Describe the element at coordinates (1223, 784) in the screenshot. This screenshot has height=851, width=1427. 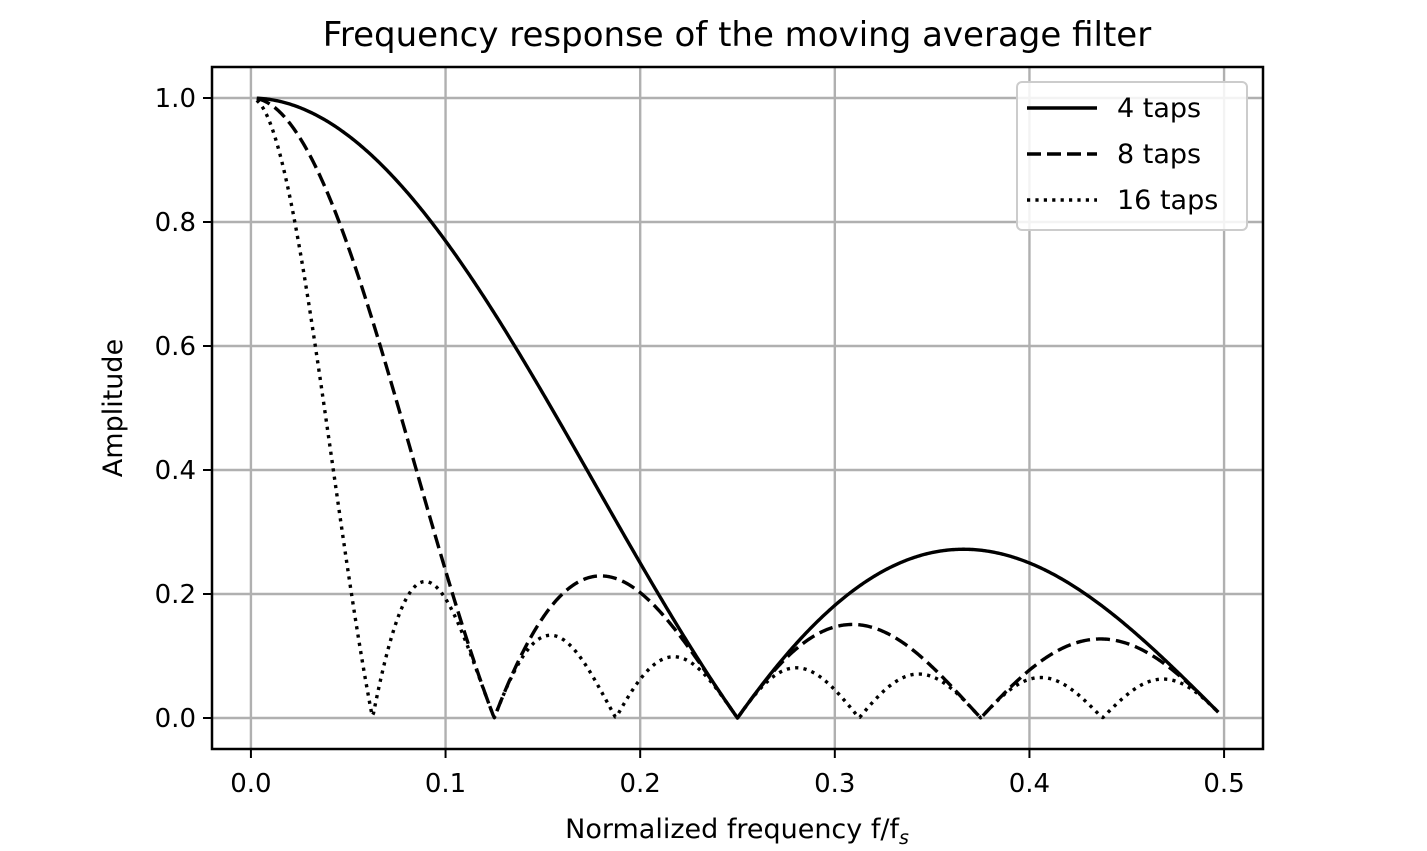
I see `x-tick-label: 0.5` at that location.